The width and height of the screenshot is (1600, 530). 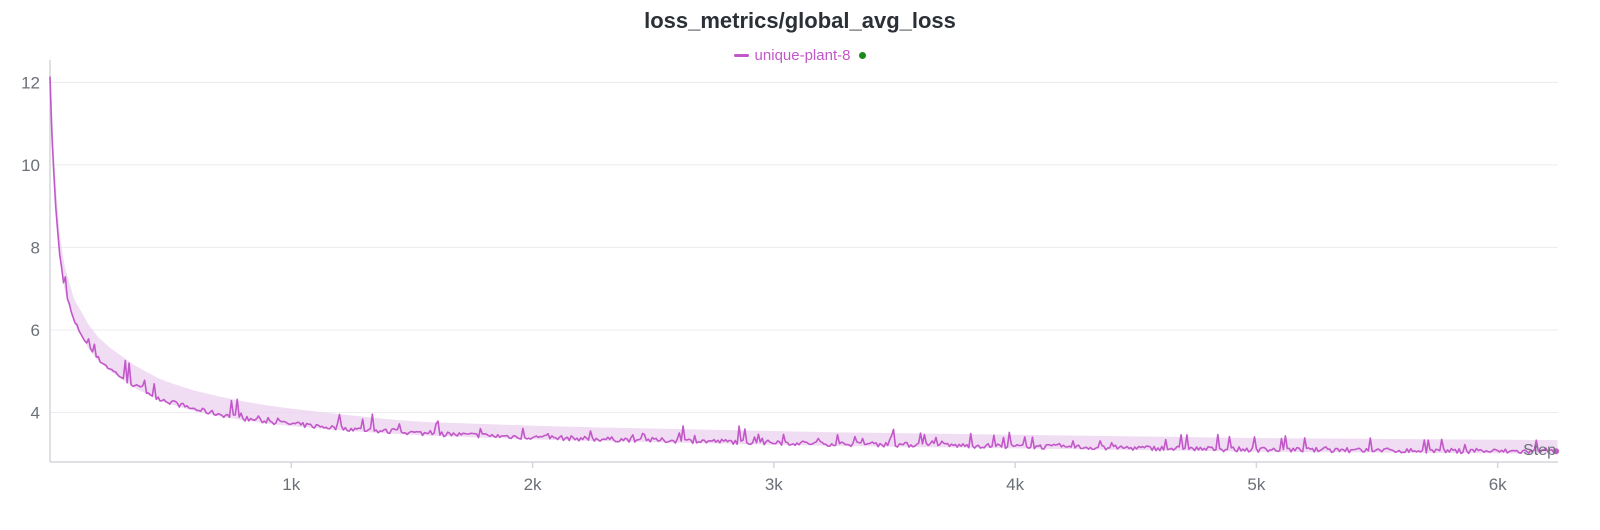 I want to click on x-tick-label: 1k, so click(x=291, y=484).